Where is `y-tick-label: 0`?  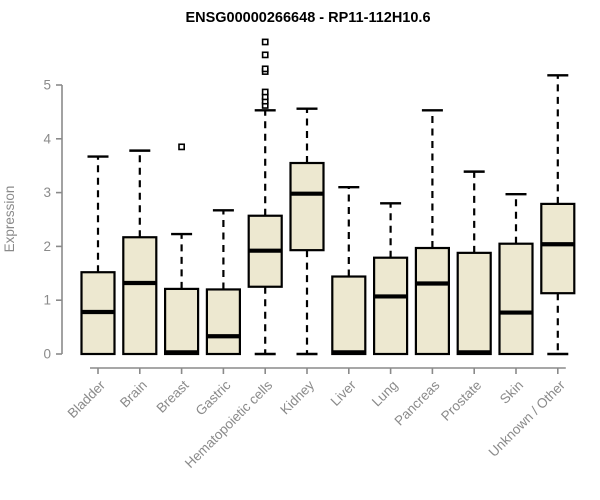
y-tick-label: 0 is located at coordinates (47, 354).